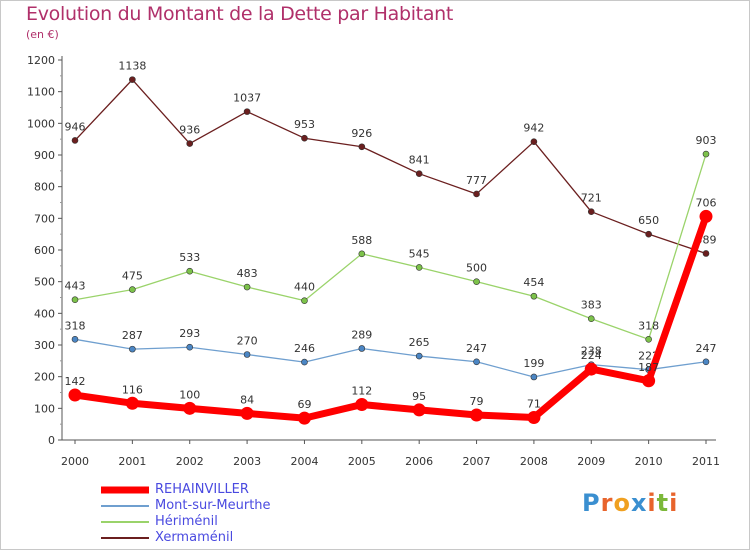 The image size is (750, 550). What do you see at coordinates (75, 381) in the screenshot?
I see `data-label: 142` at bounding box center [75, 381].